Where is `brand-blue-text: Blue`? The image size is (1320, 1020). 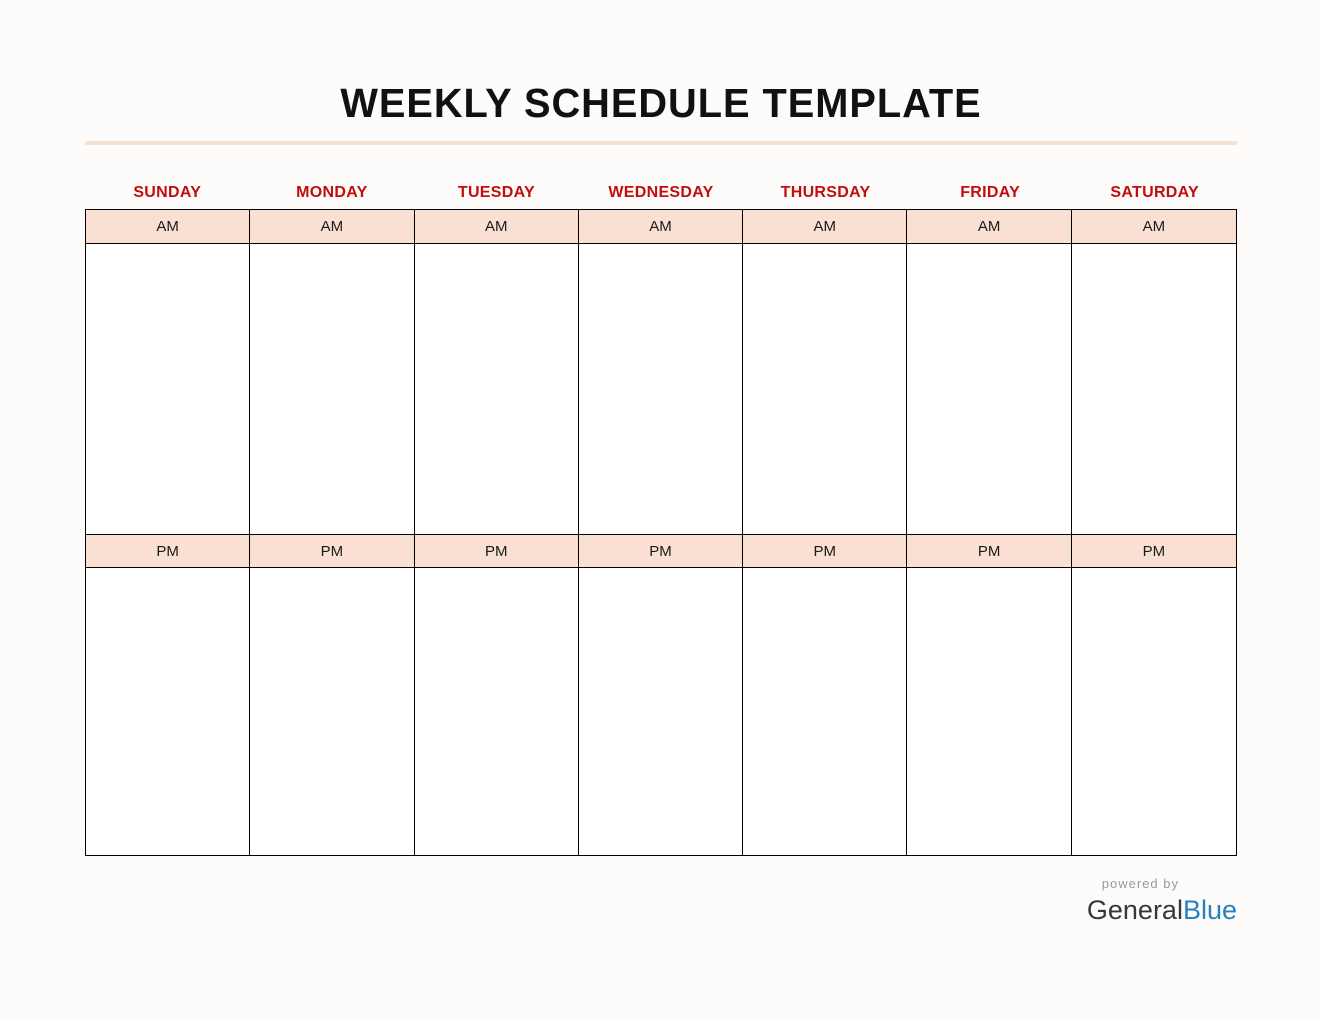
brand-blue-text: Blue is located at coordinates (1209, 910).